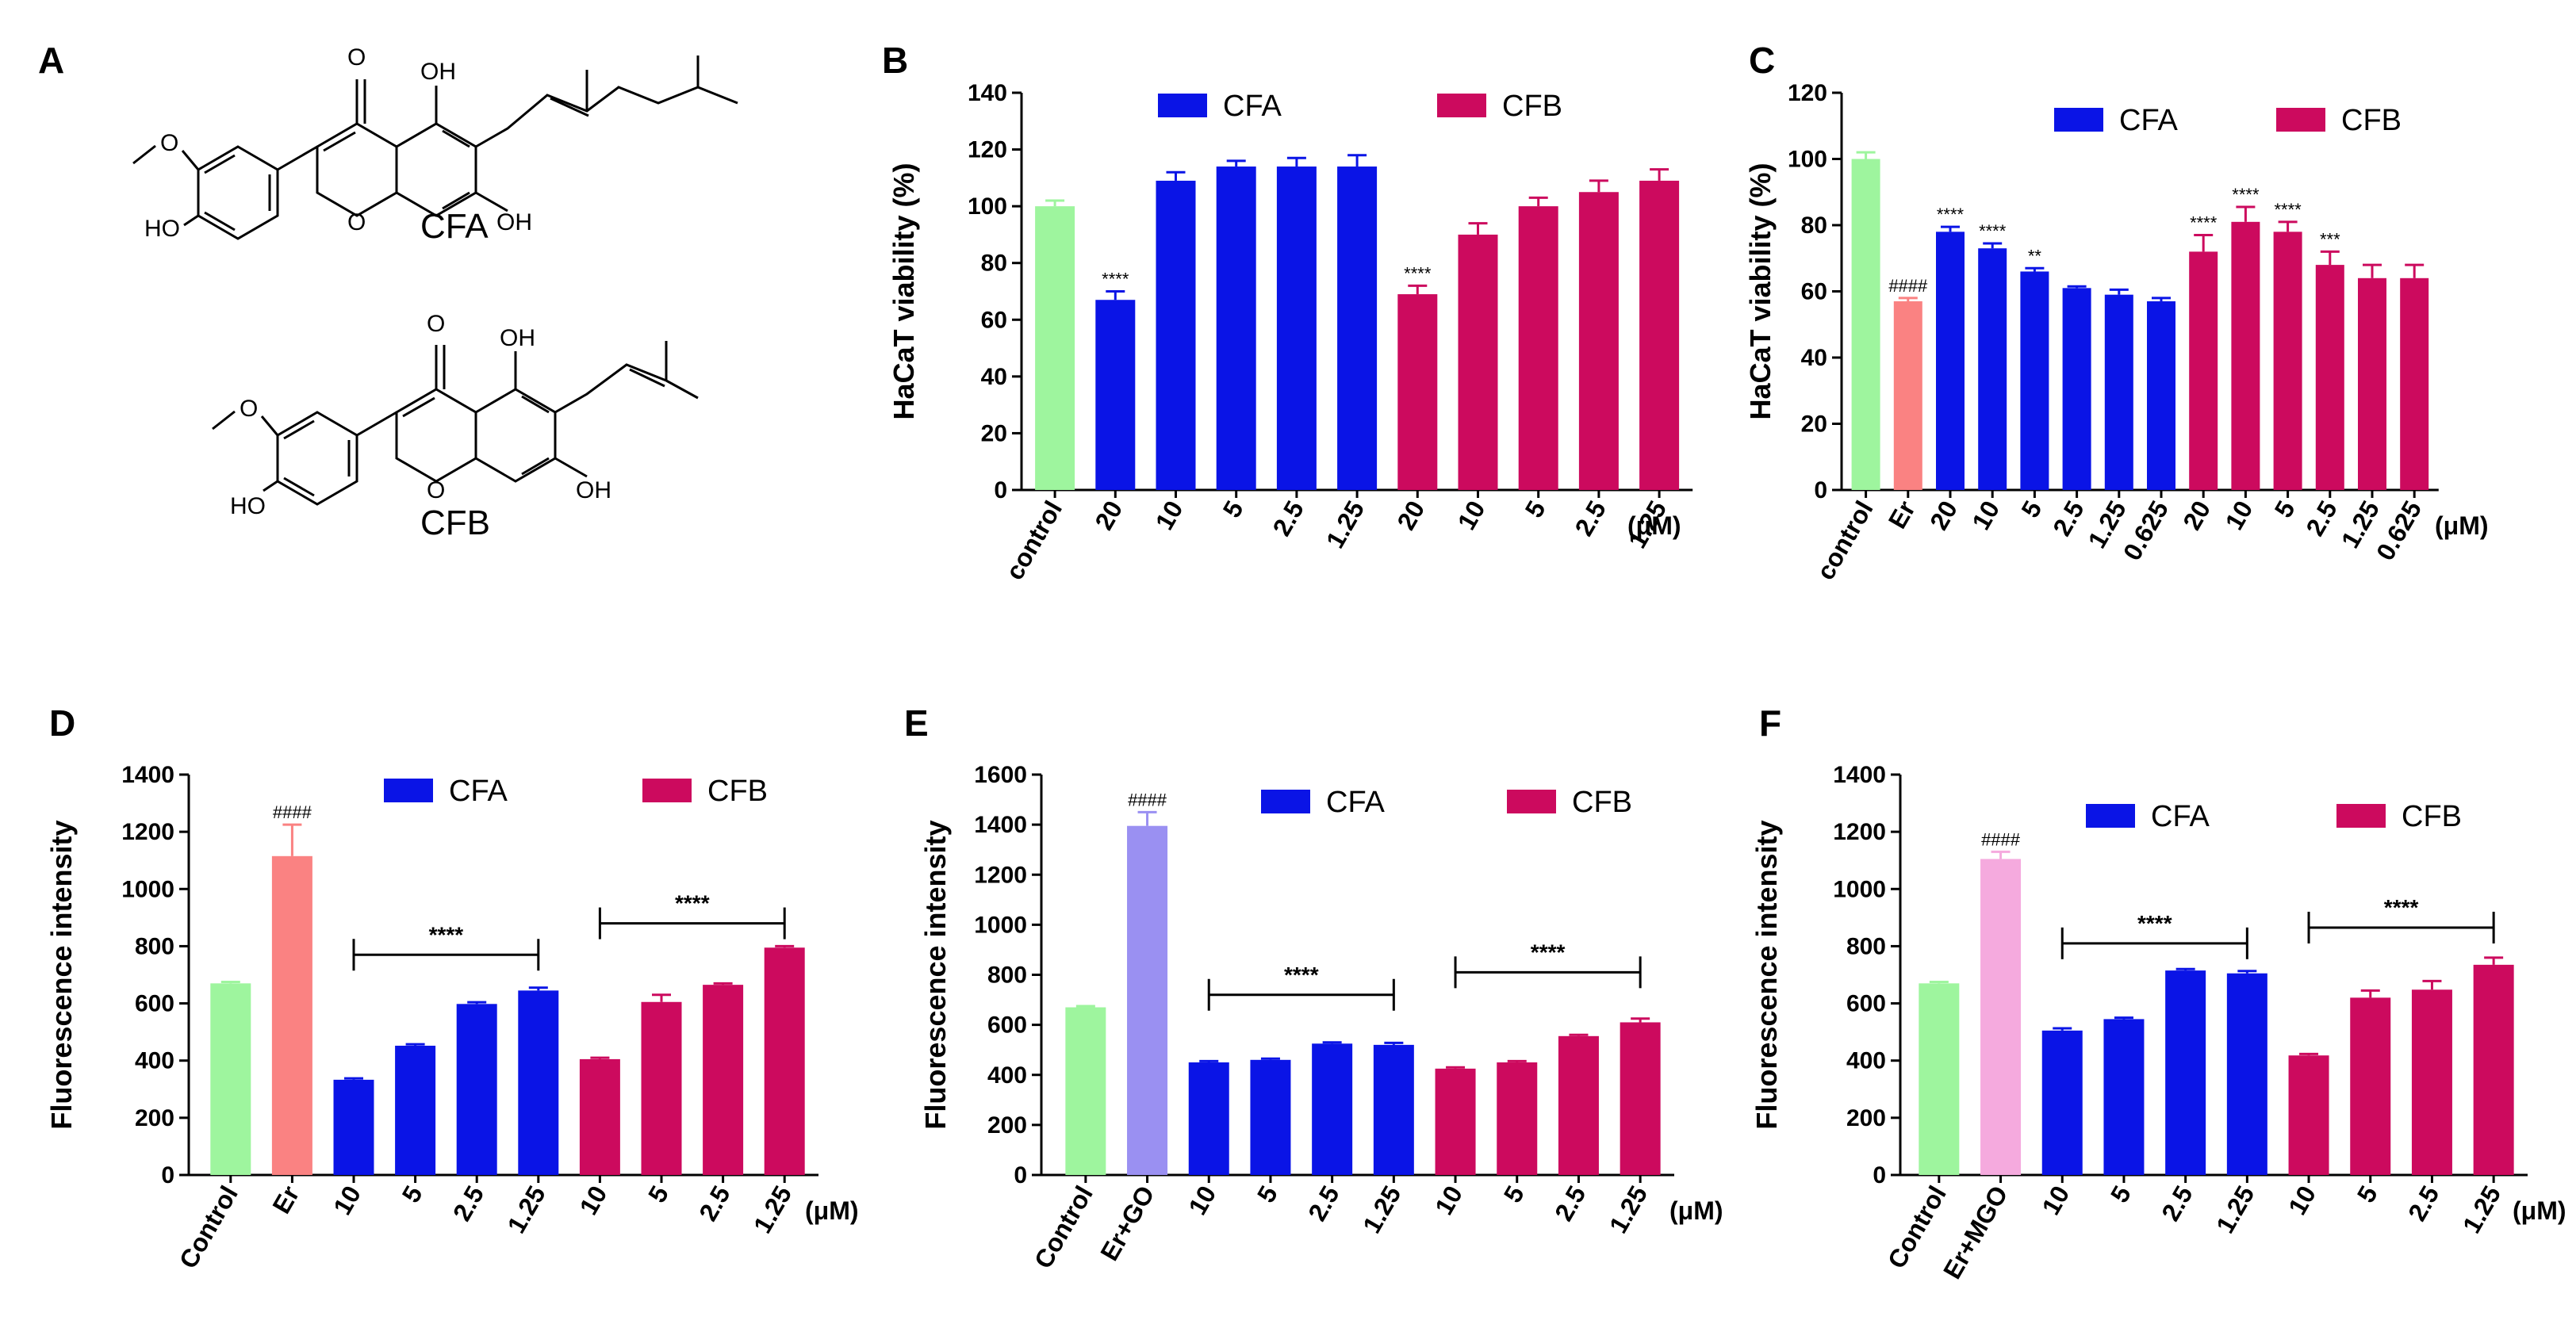 The width and height of the screenshot is (2576, 1328). Describe the element at coordinates (2035, 256) in the screenshot. I see `significance-mark: **` at that location.